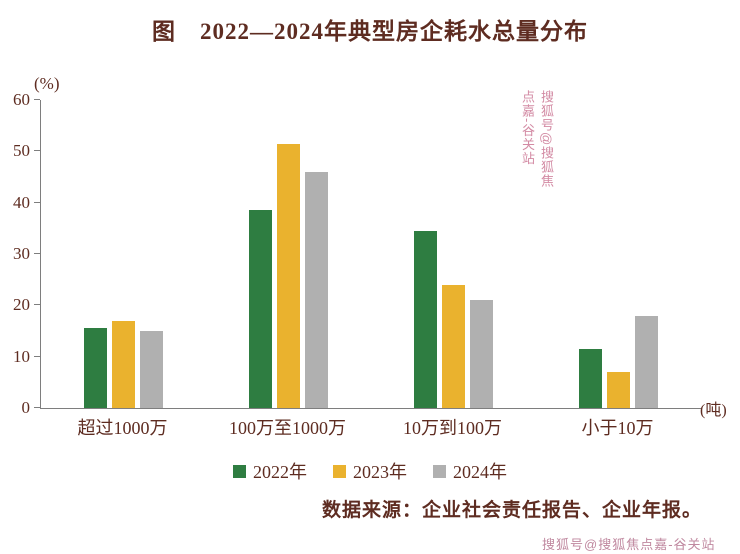 This screenshot has height=554, width=740. I want to click on watermark-bottom: 搜狐号@搜狐焦点嘉-谷关站, so click(629, 544).